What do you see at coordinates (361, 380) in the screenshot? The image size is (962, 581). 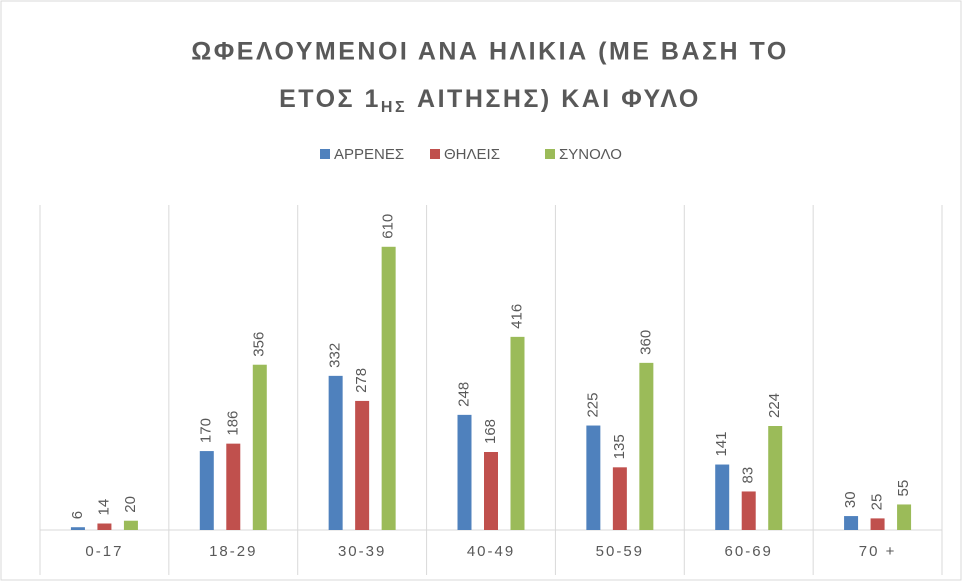 I see `value-label: 278` at bounding box center [361, 380].